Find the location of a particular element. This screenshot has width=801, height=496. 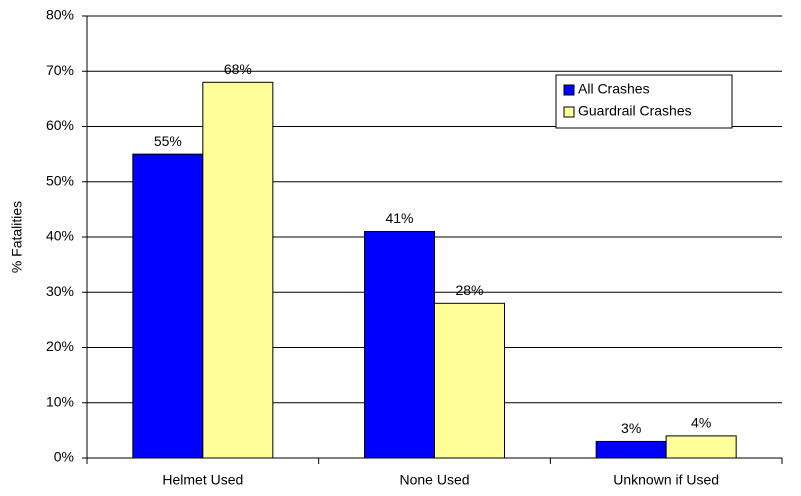

y-tick-label: 0% is located at coordinates (64, 457).